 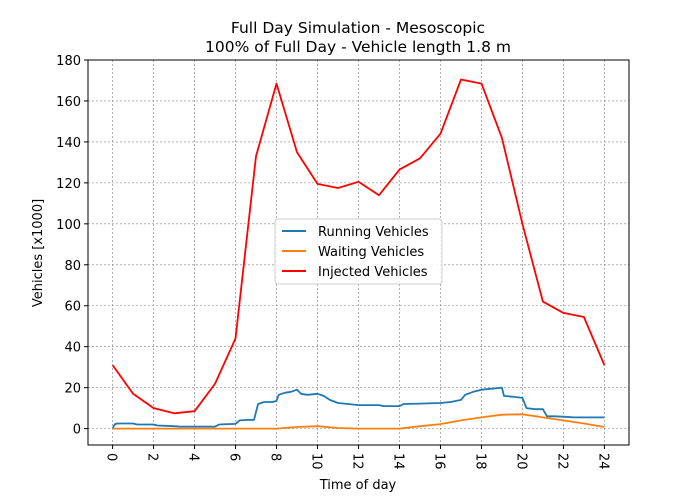 I want to click on y-tick-label: 40, so click(x=72, y=348).